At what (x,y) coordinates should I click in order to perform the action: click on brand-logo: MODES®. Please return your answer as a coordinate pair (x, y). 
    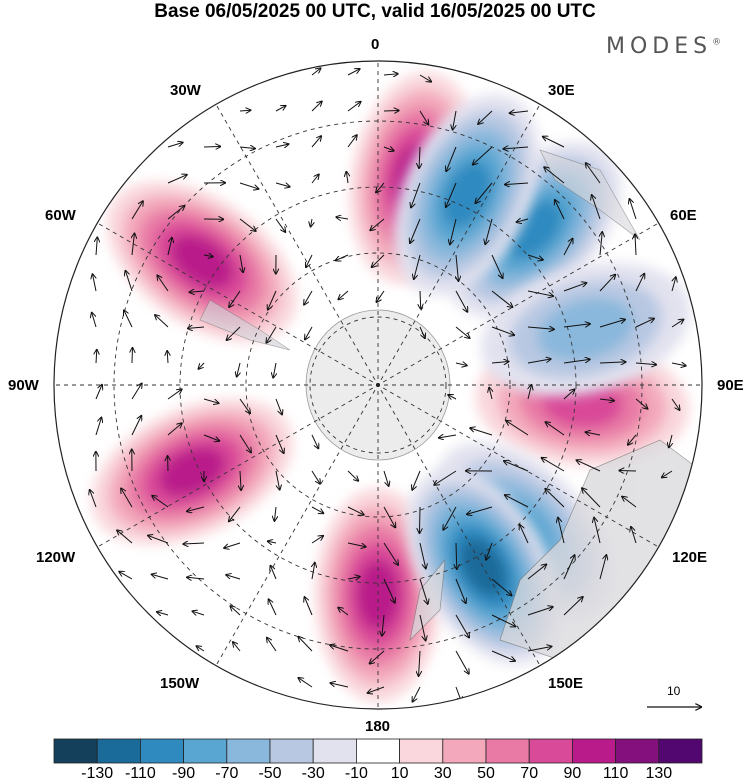
    Looking at the image, I should click on (664, 46).